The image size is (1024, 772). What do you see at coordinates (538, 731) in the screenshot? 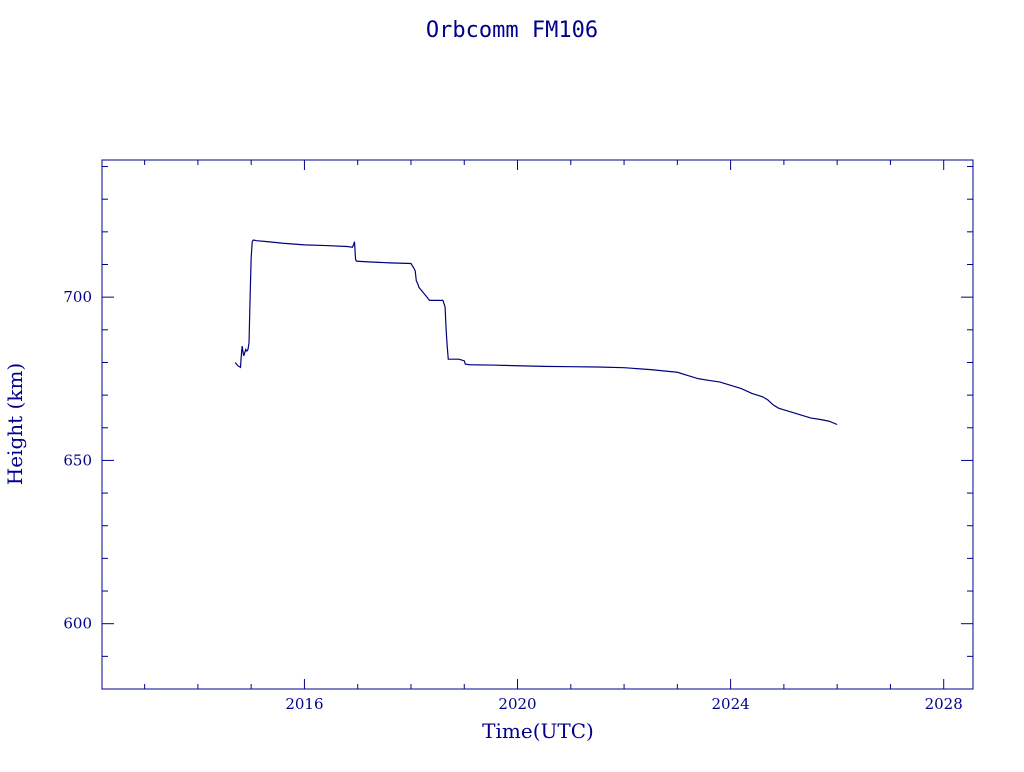
I see `x-axis-label: Time(UTC)` at bounding box center [538, 731].